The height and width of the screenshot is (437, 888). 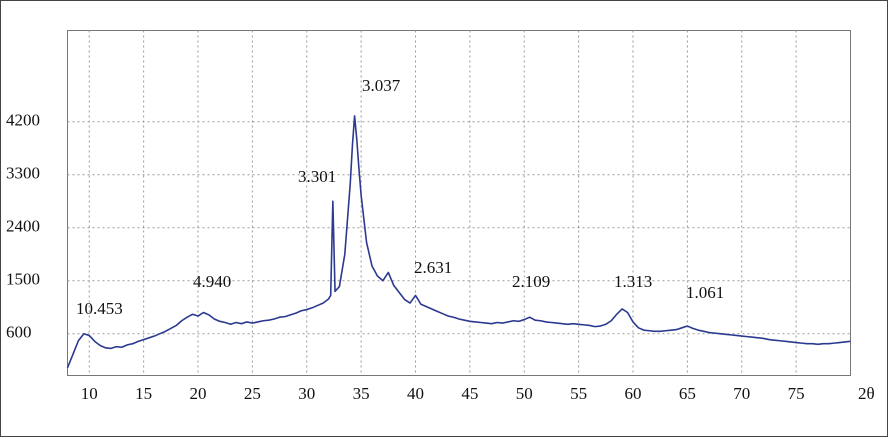 What do you see at coordinates (23, 226) in the screenshot?
I see `y-tick-label: 2400` at bounding box center [23, 226].